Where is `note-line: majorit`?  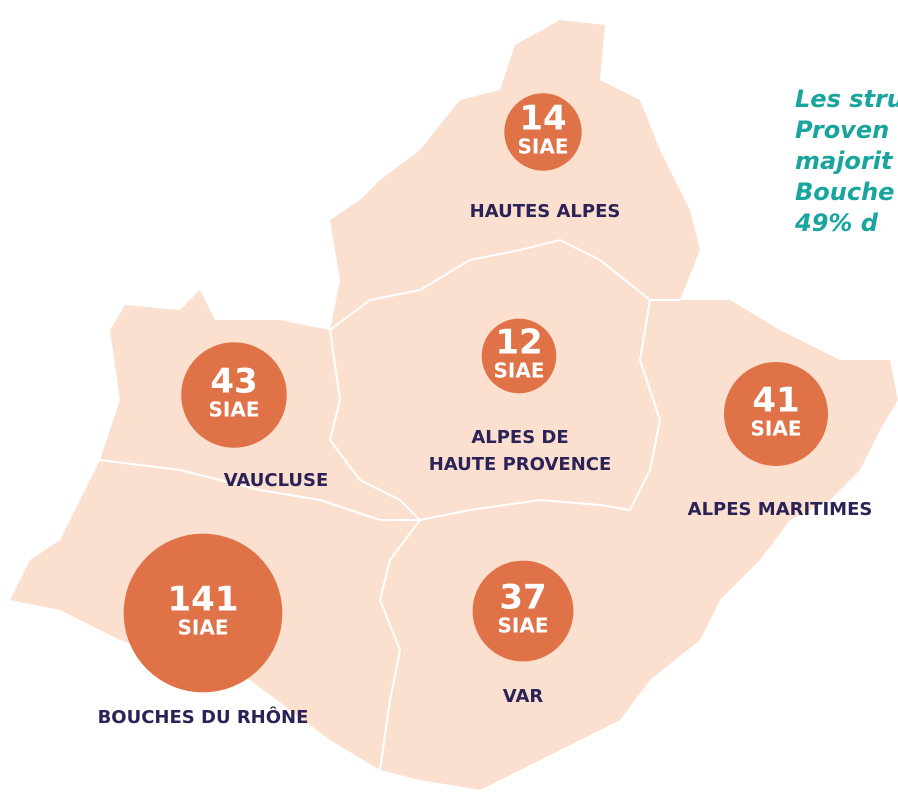
note-line: majorit is located at coordinates (844, 161).